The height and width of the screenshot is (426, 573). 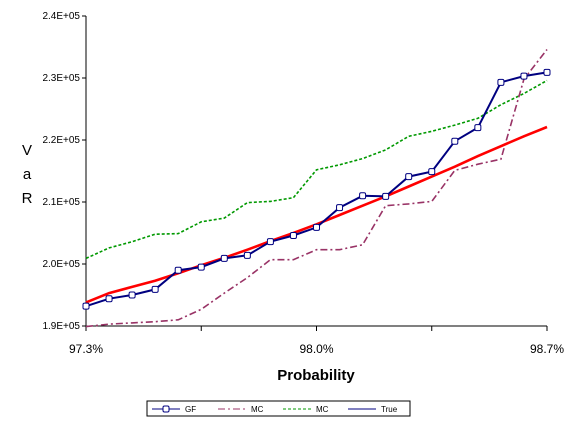 I want to click on y-axis-title-letter: V, so click(x=27, y=150).